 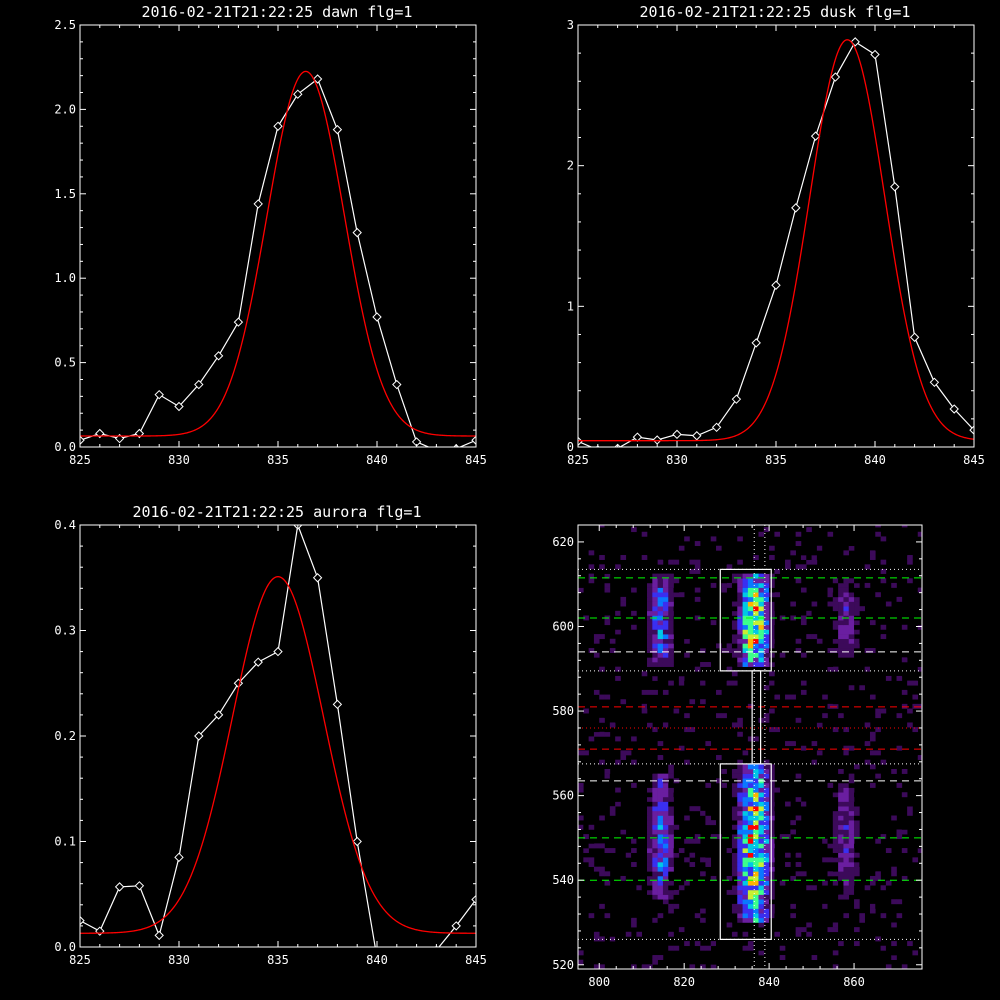 What do you see at coordinates (119, 887) in the screenshot?
I see `aurora-data-point` at bounding box center [119, 887].